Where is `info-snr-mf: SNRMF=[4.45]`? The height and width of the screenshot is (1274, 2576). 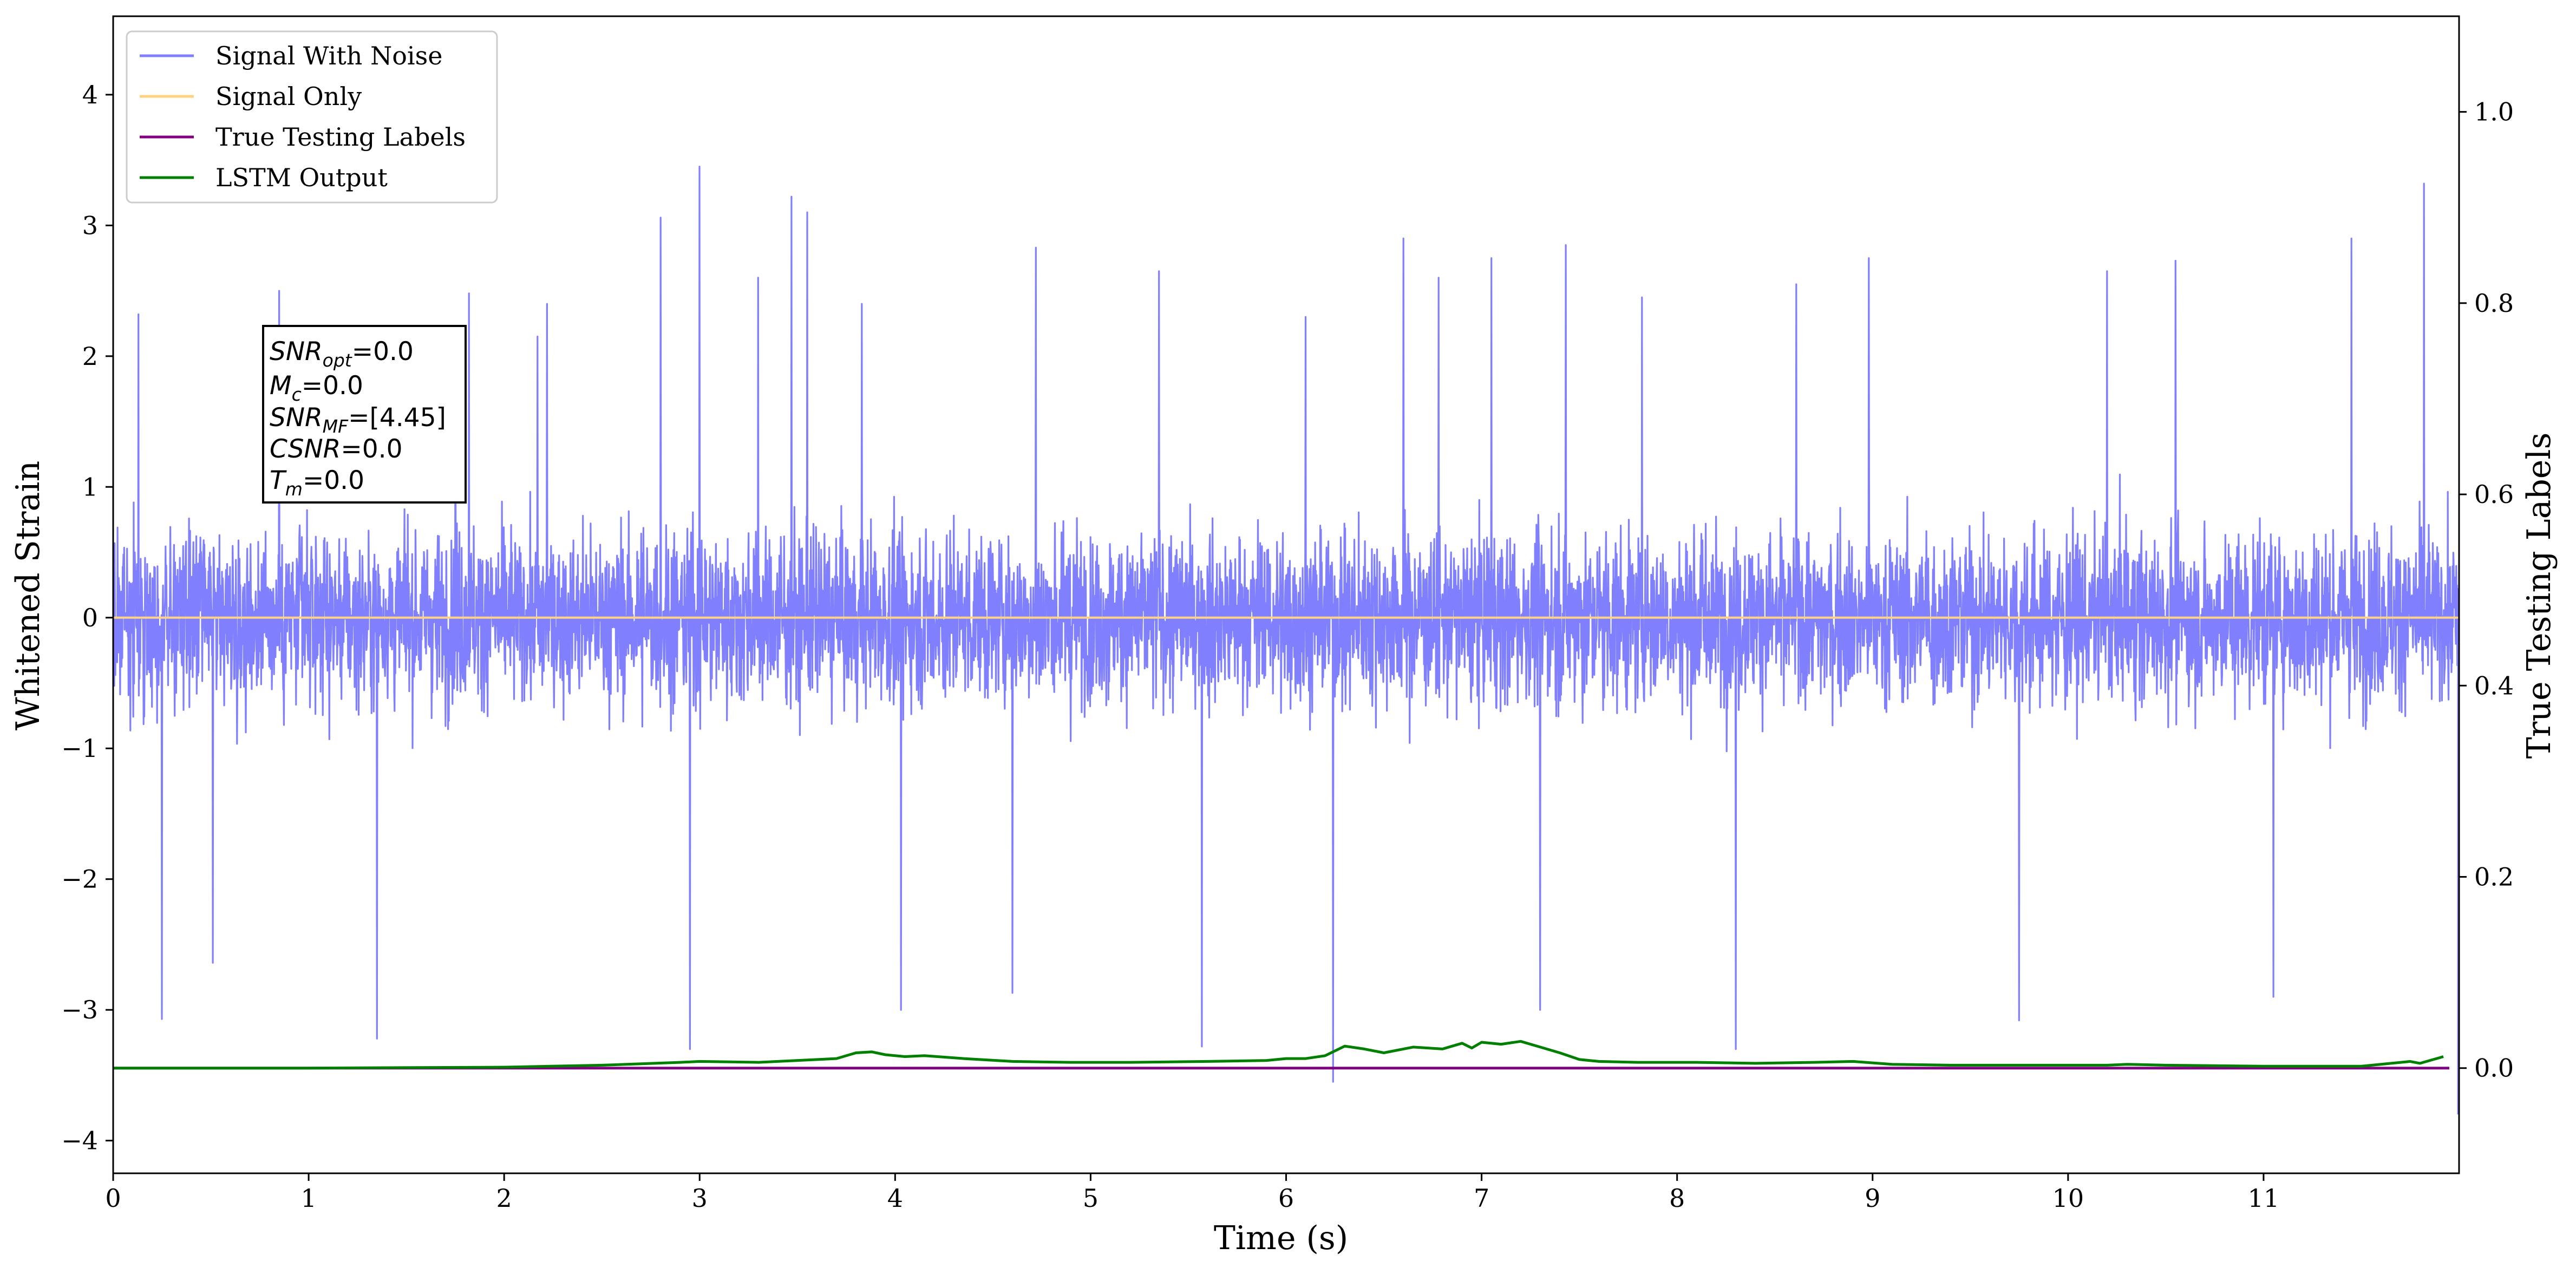
info-snr-mf: SNRMF=[4.45] is located at coordinates (358, 420).